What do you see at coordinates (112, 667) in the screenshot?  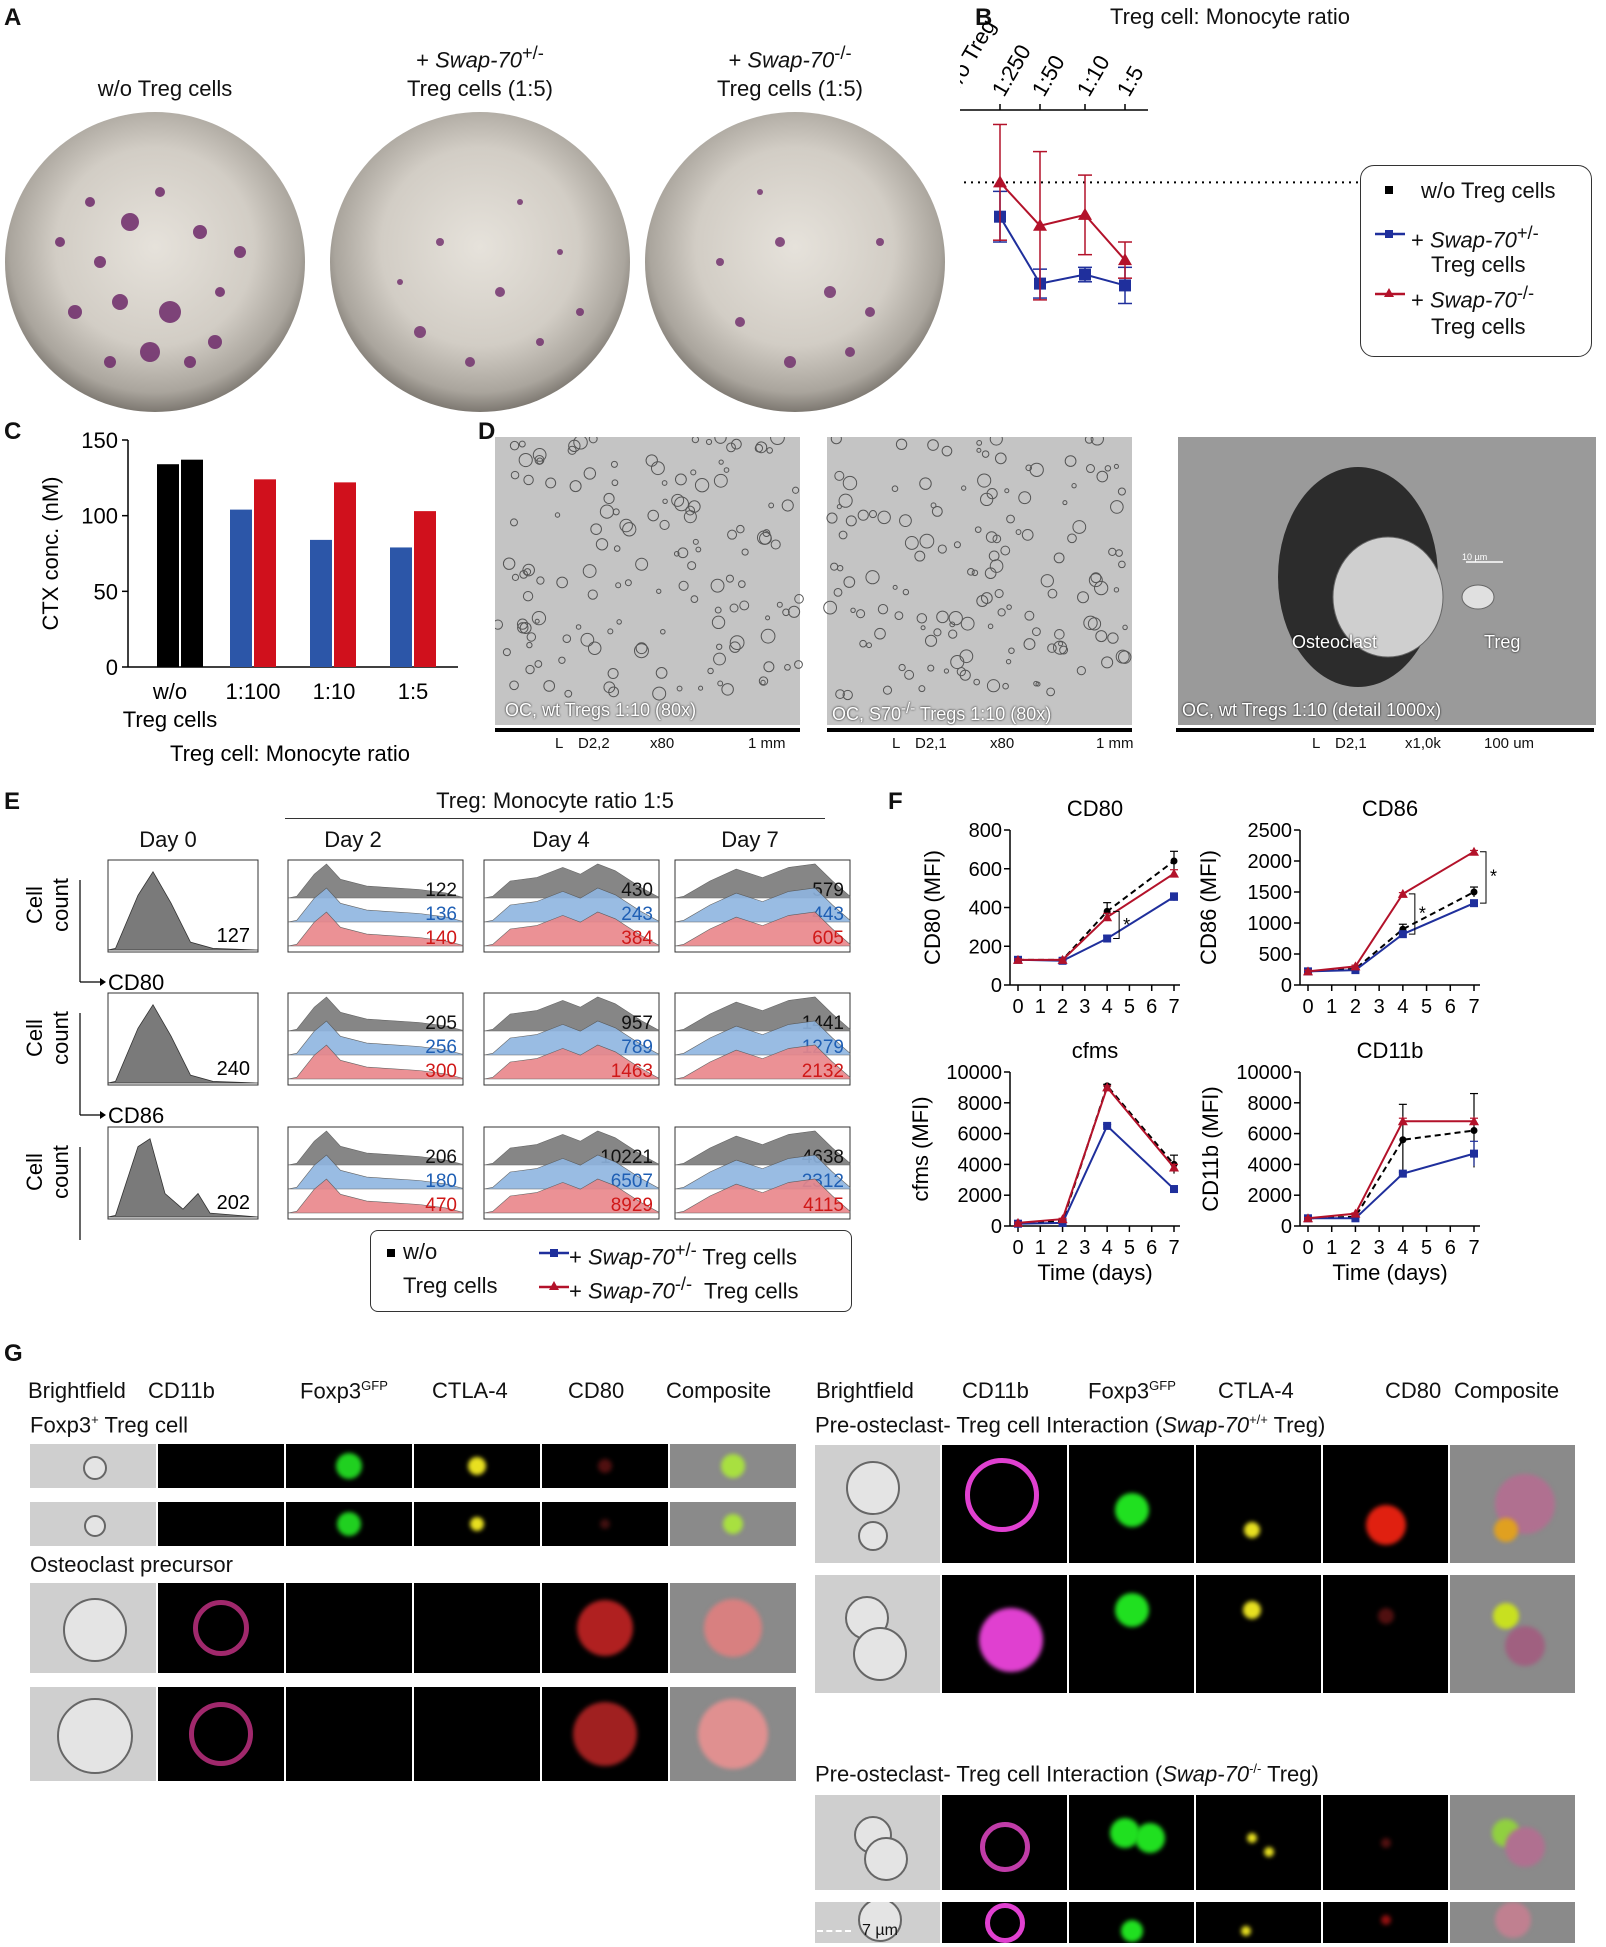 I see `c-ytick-label: 0` at bounding box center [112, 667].